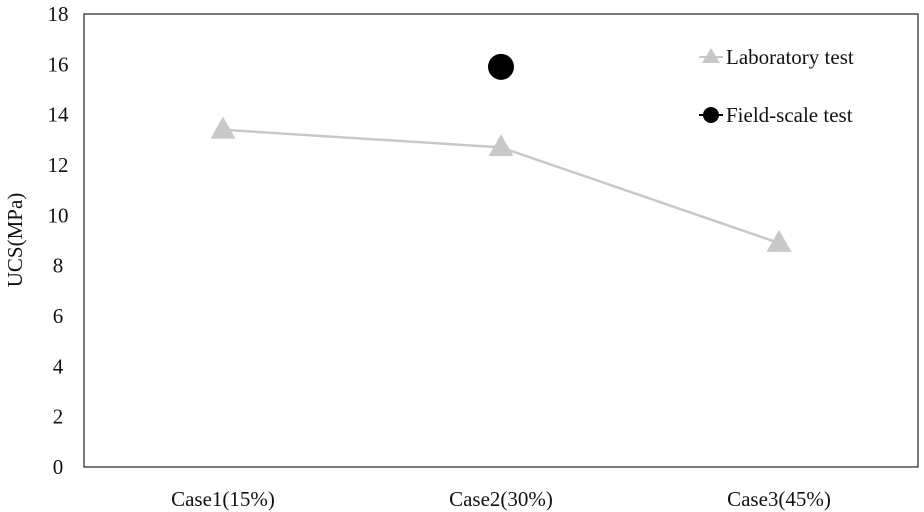 The width and height of the screenshot is (924, 512). Describe the element at coordinates (58, 215) in the screenshot. I see `y-tick-label: 10` at that location.